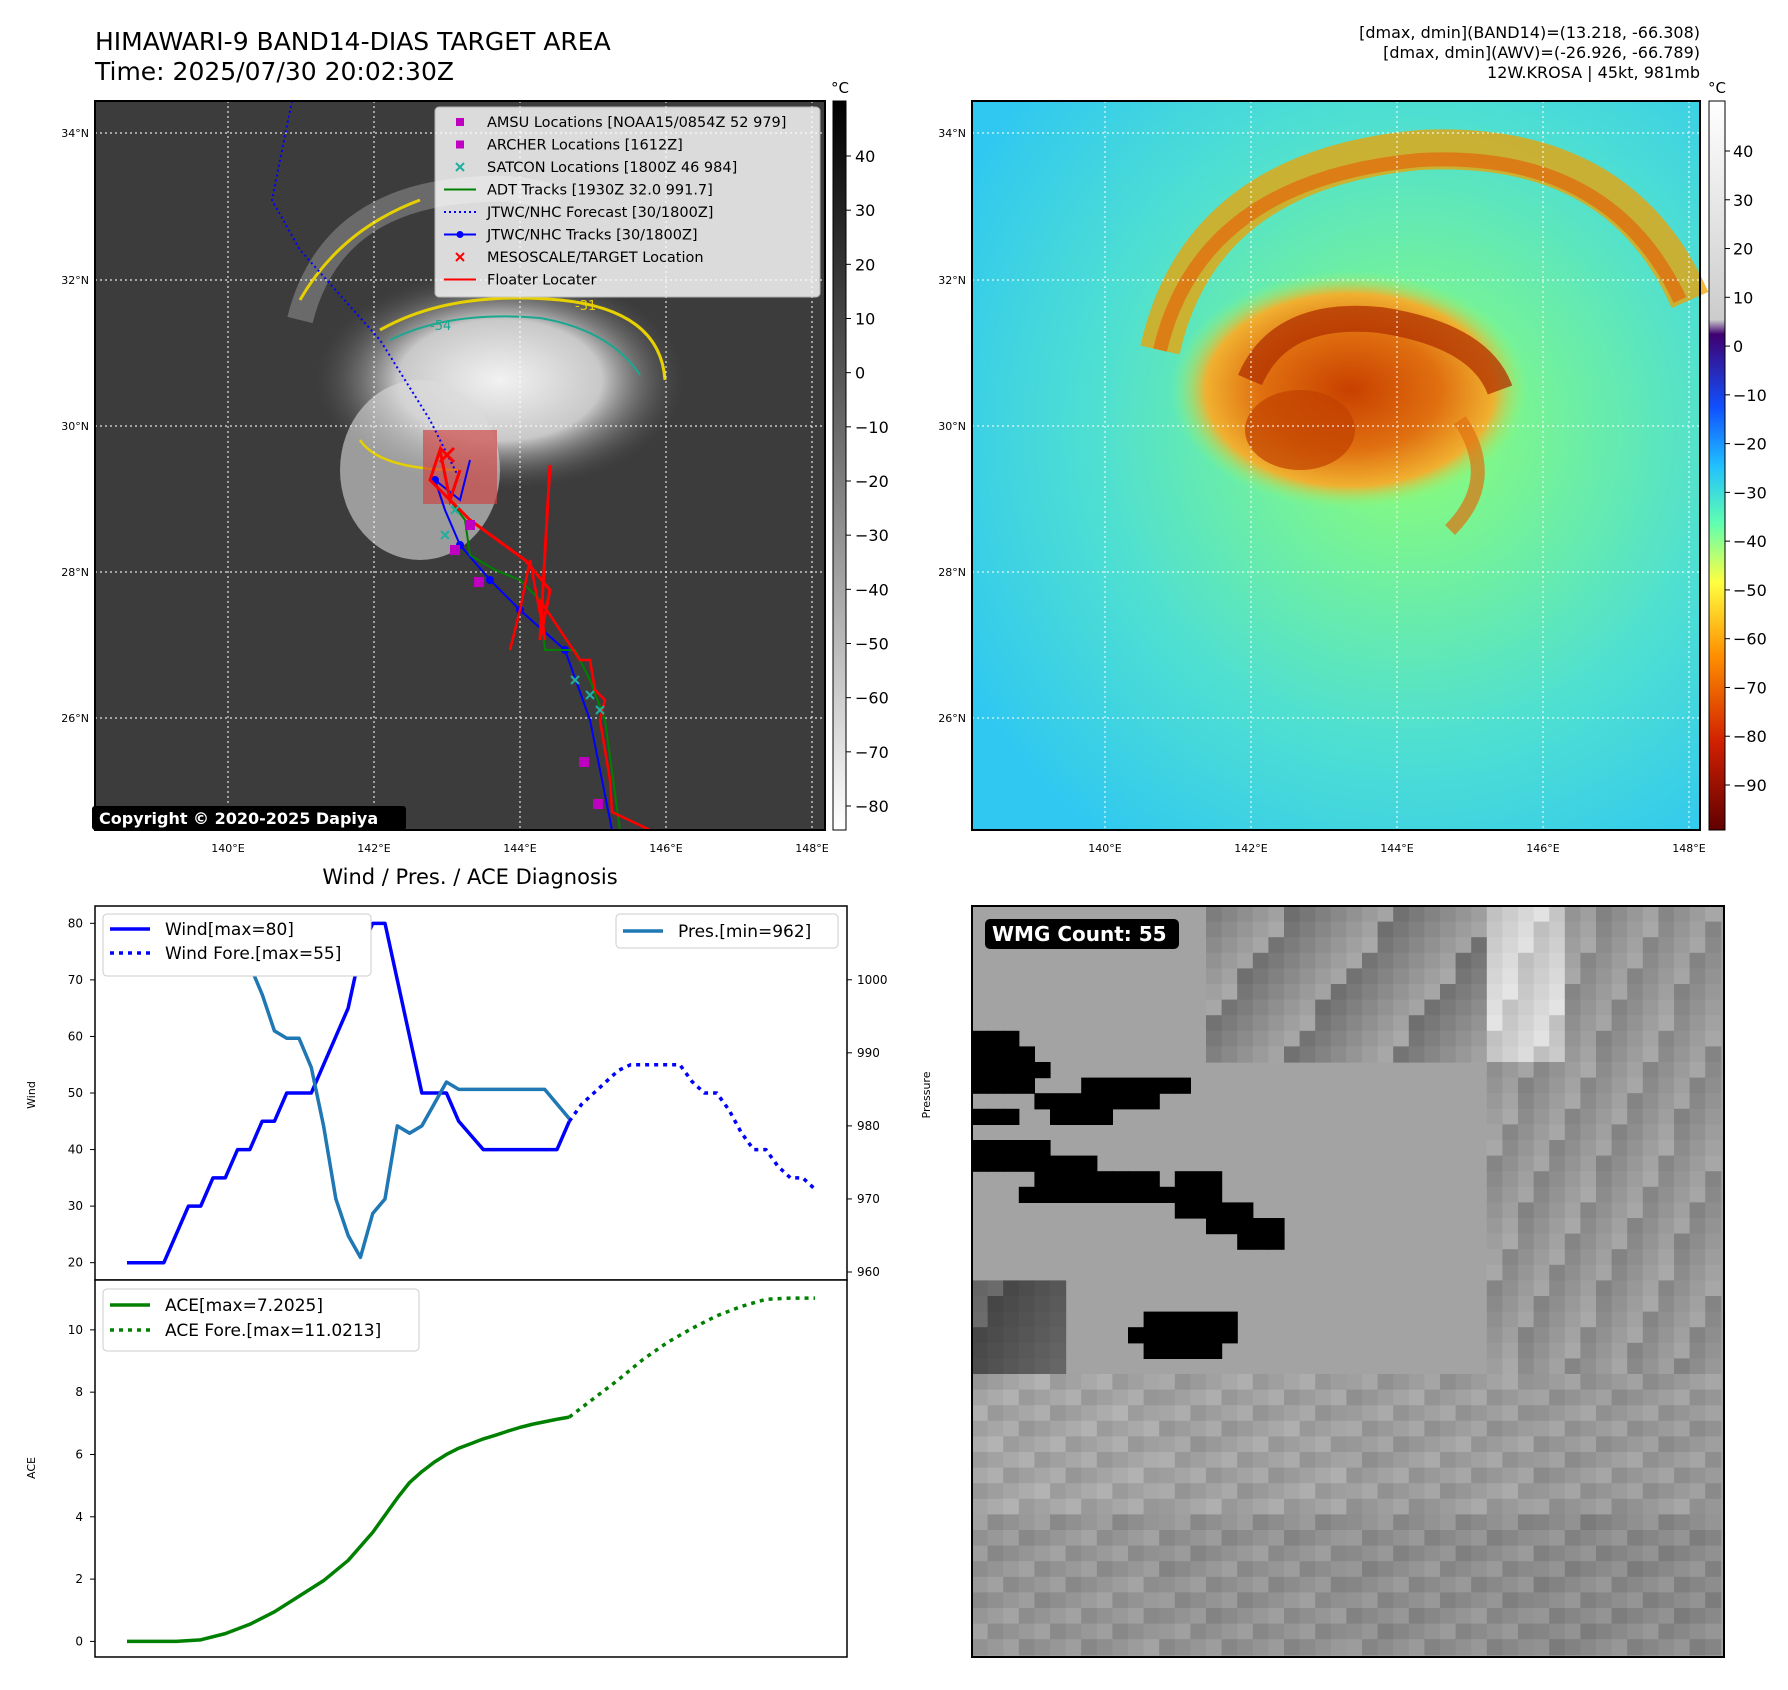 The height and width of the screenshot is (1690, 1788). Describe the element at coordinates (868, 1199) in the screenshot. I see `pressure-tick-label: 970` at that location.